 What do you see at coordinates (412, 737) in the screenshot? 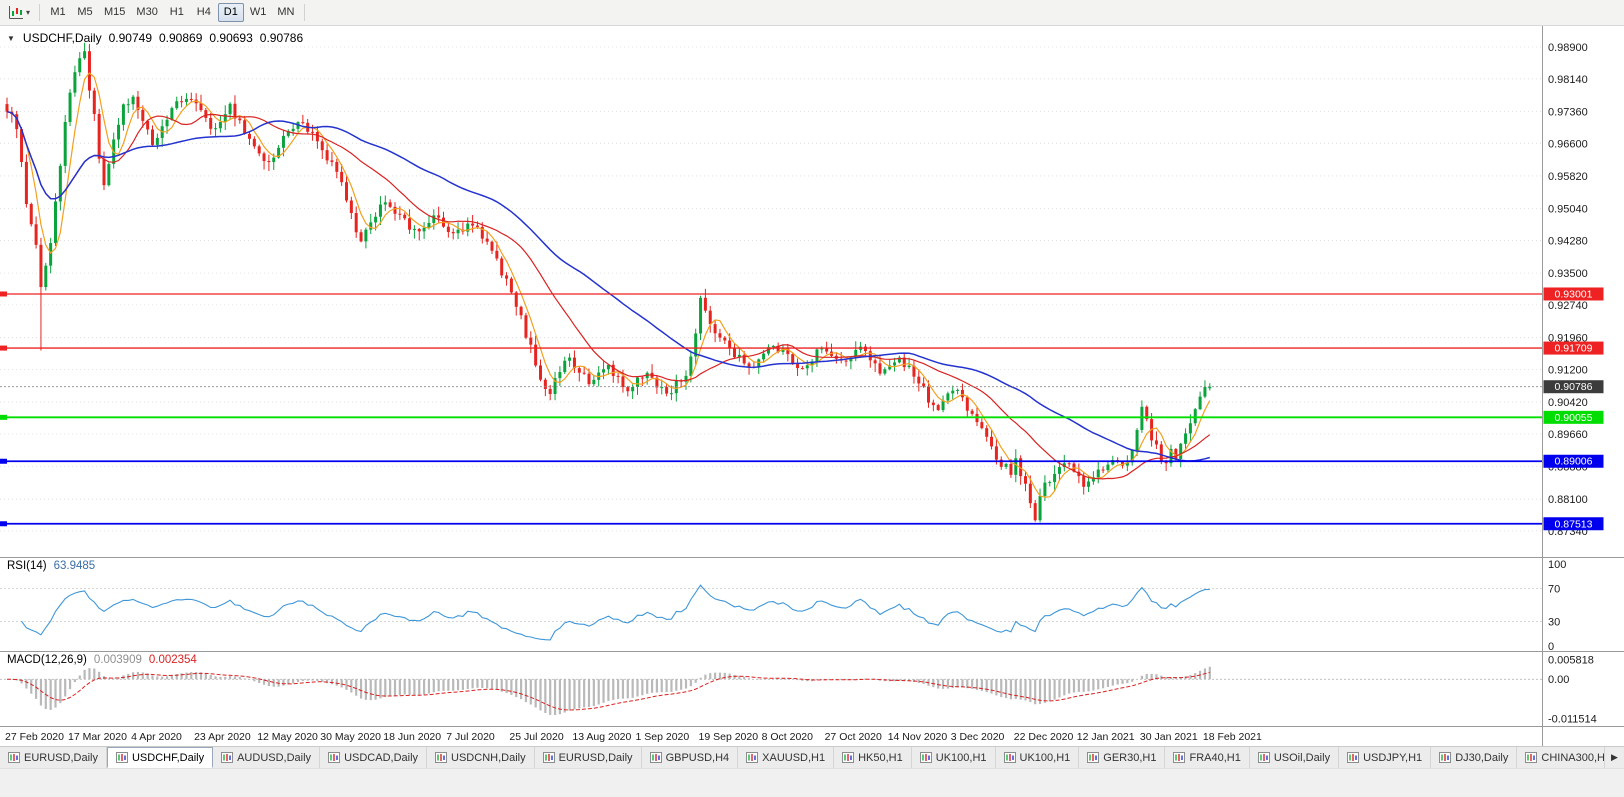
I see `date-label: 18 Jun 2020` at bounding box center [412, 737].